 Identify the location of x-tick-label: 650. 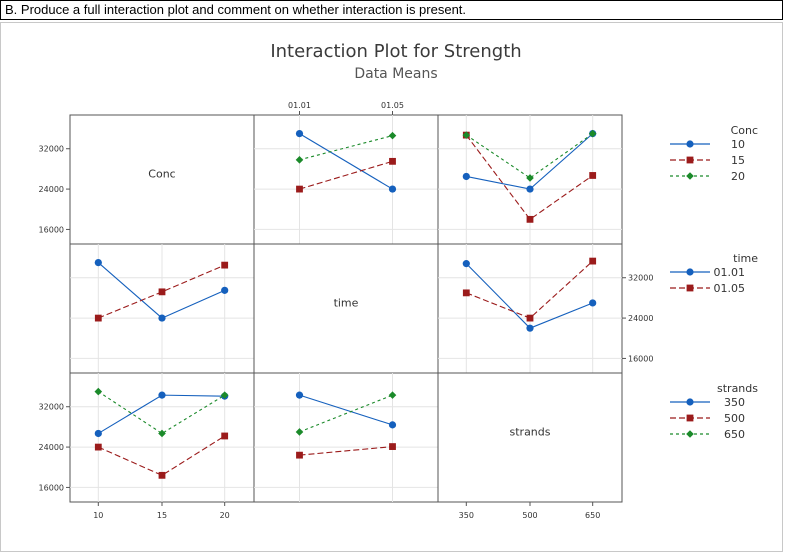
(592, 515).